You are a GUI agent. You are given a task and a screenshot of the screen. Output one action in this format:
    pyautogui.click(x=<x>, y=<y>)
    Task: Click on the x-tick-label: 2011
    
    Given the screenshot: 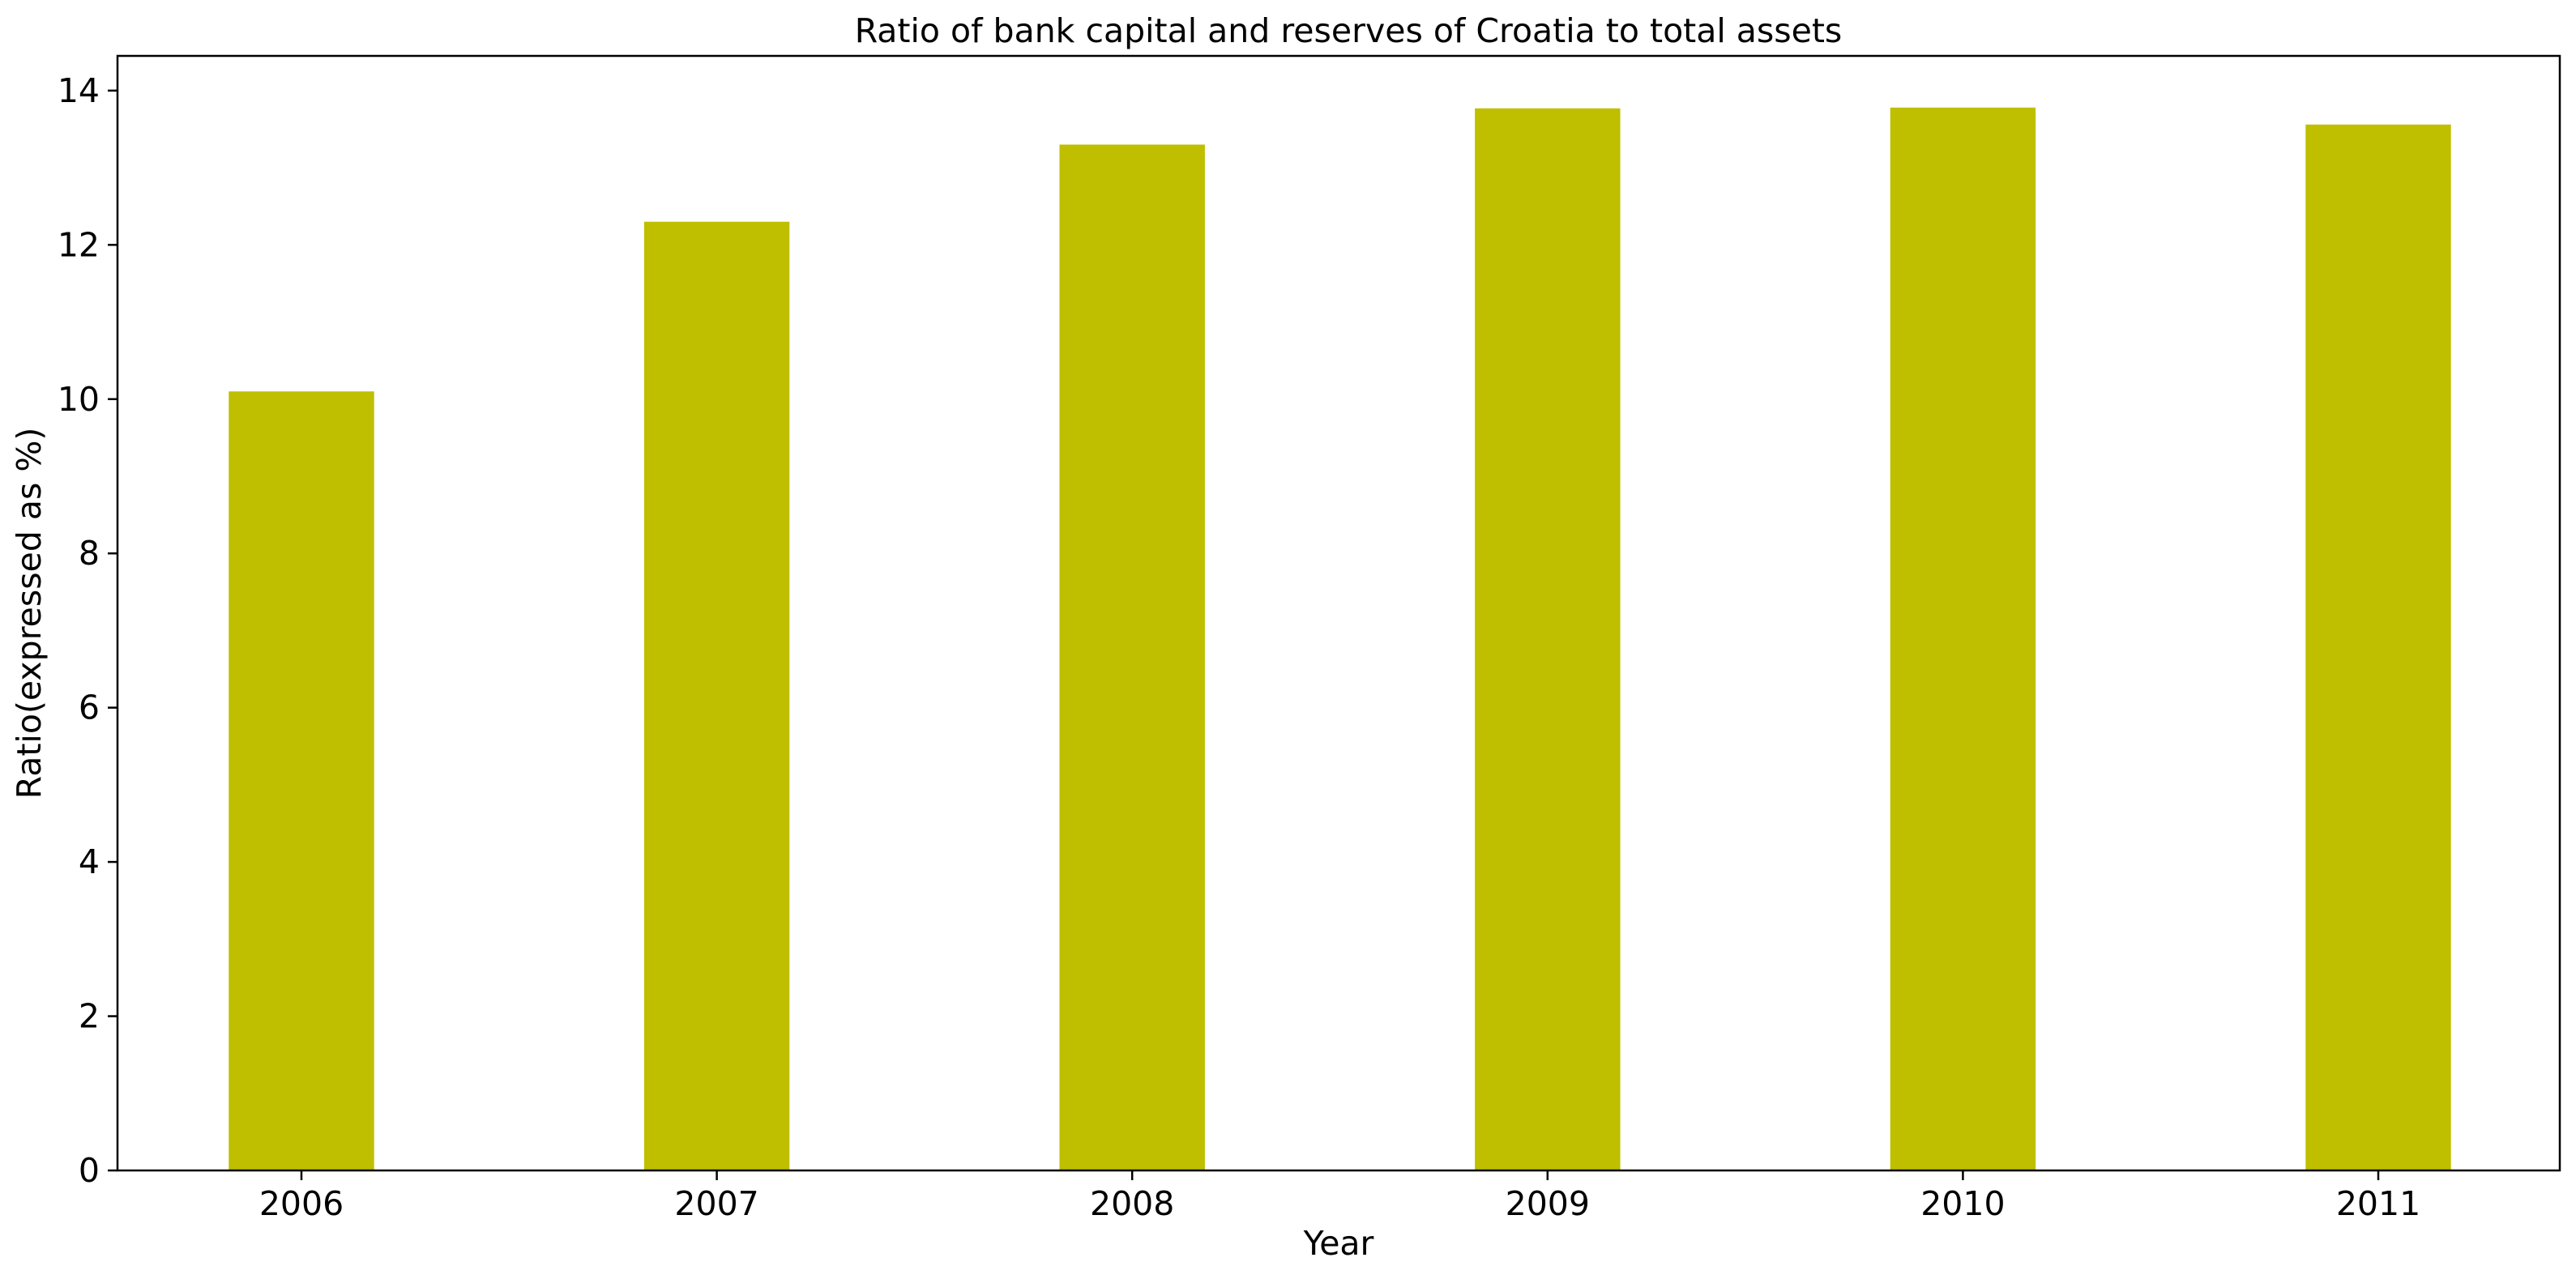 What is the action you would take?
    pyautogui.click(x=2378, y=1203)
    